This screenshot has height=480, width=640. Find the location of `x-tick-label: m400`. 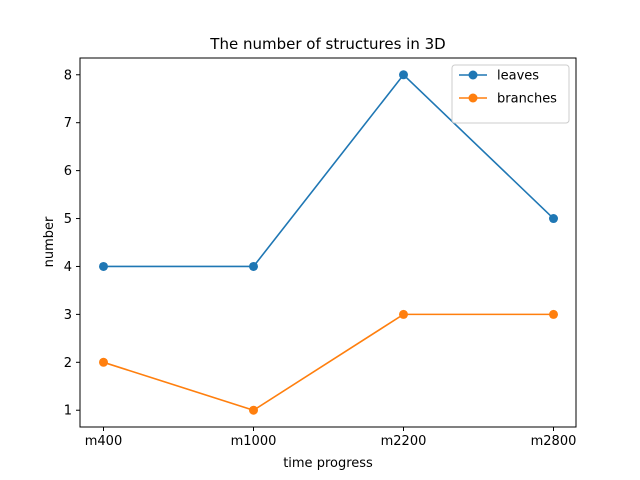

x-tick-label: m400 is located at coordinates (103, 441).